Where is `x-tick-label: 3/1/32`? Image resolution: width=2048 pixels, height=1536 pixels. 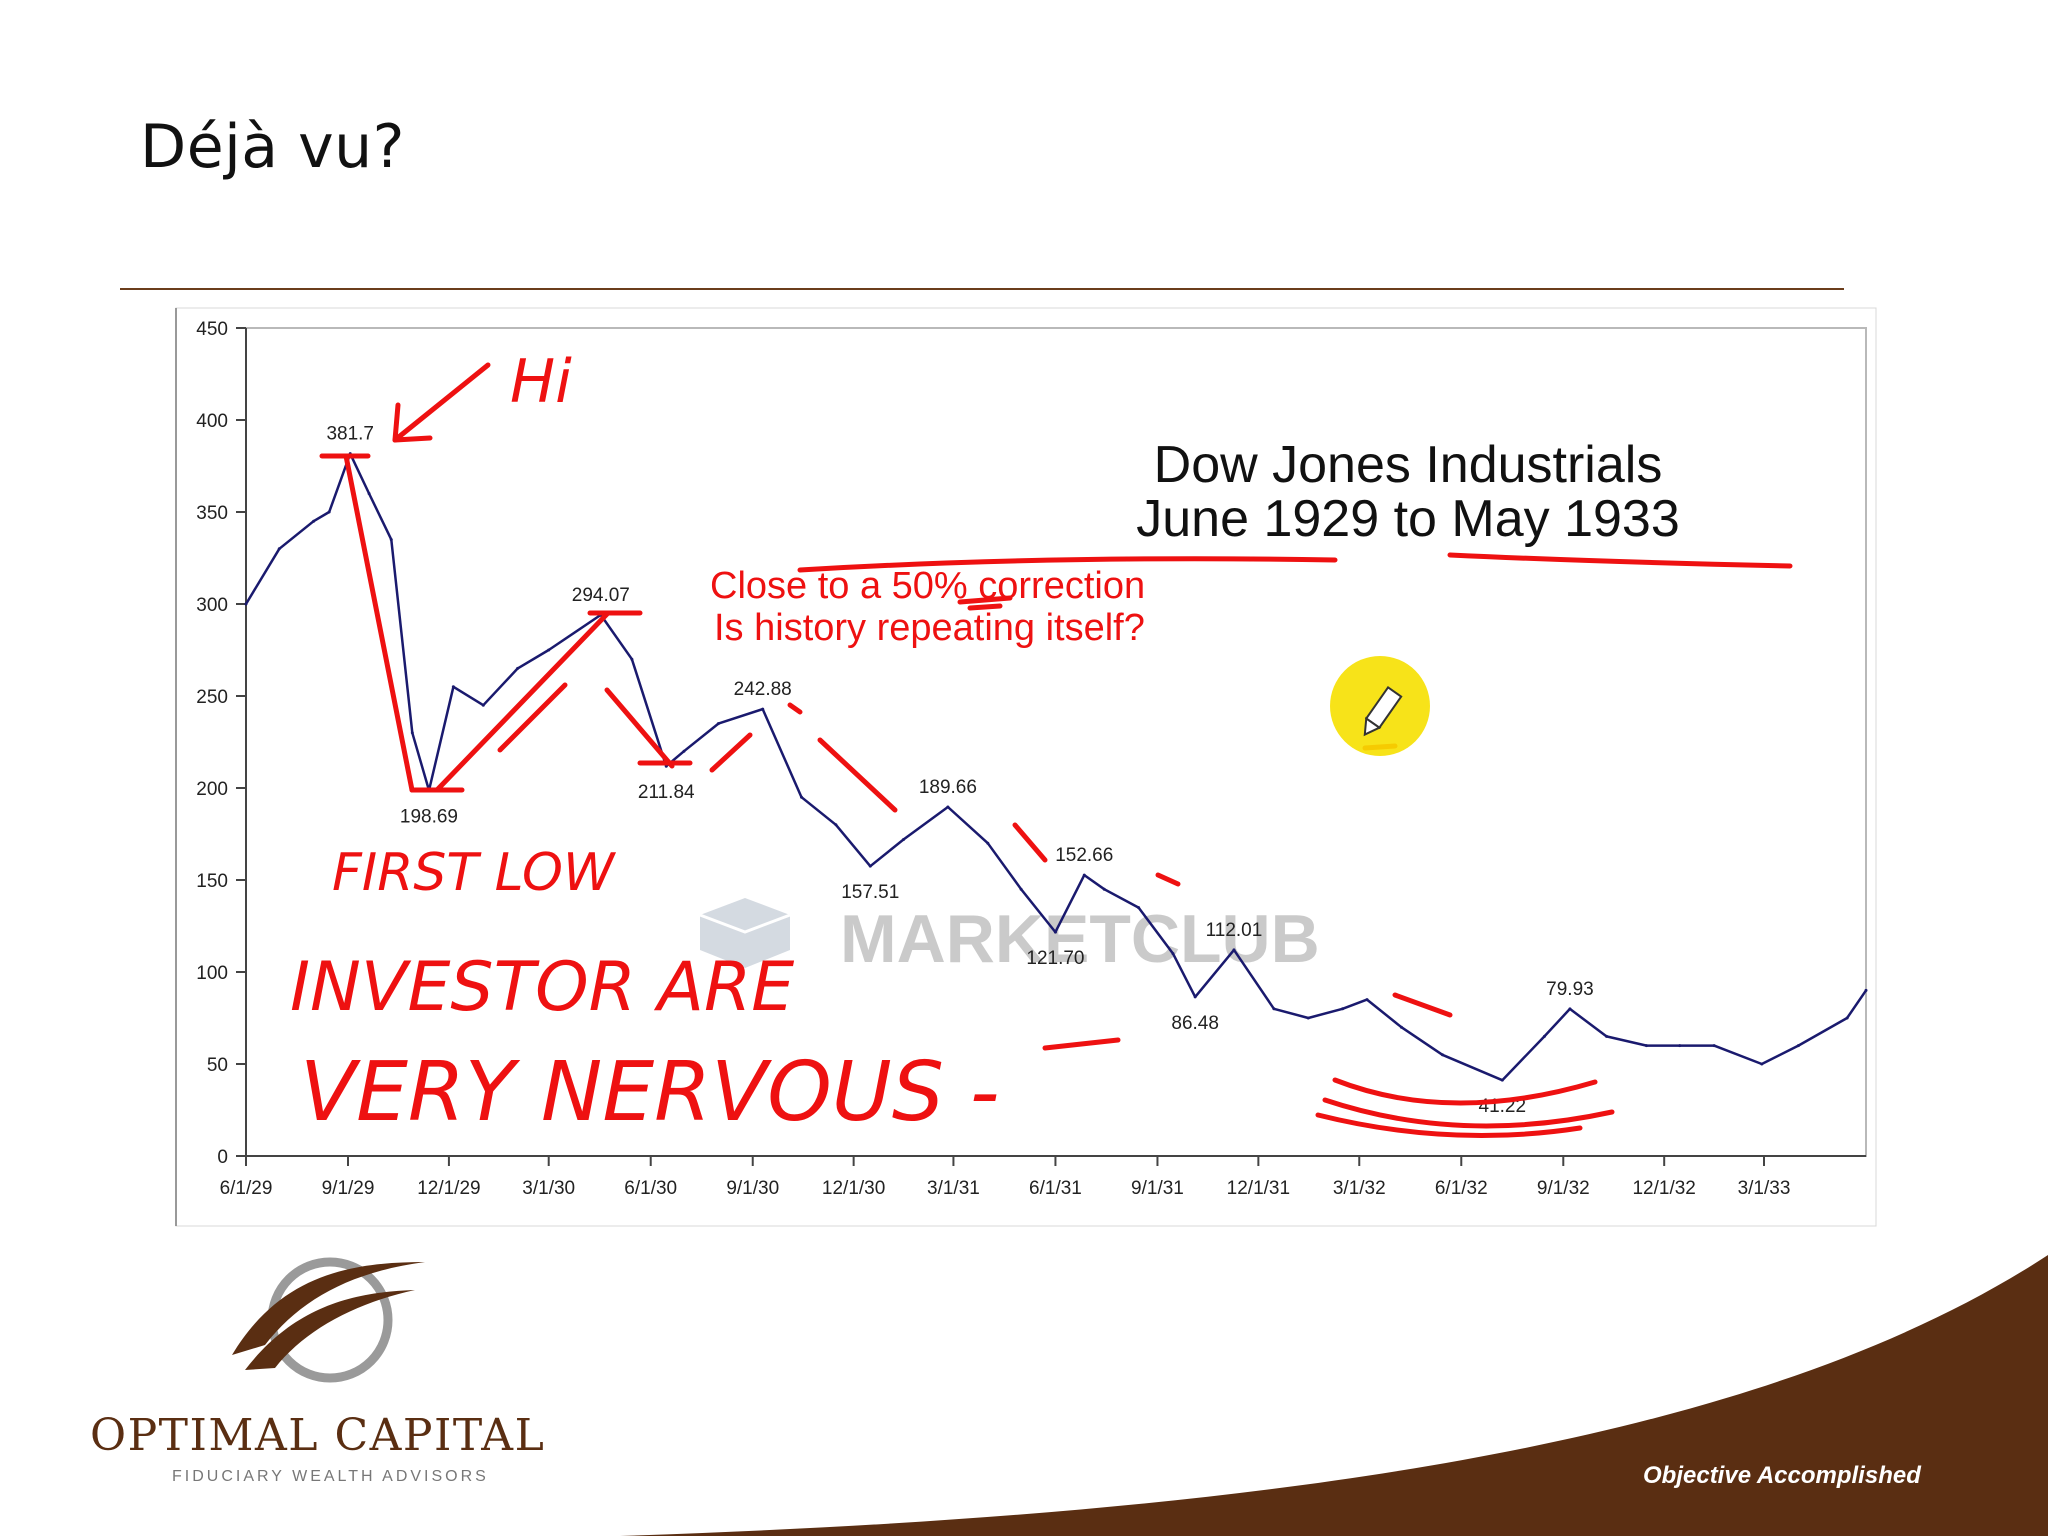 x-tick-label: 3/1/32 is located at coordinates (1359, 1188).